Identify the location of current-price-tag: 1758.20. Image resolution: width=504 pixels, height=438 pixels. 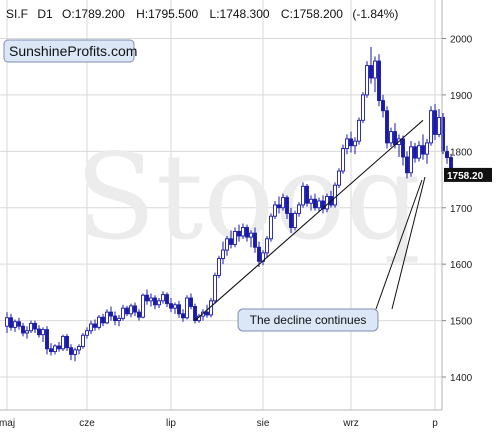
(468, 174).